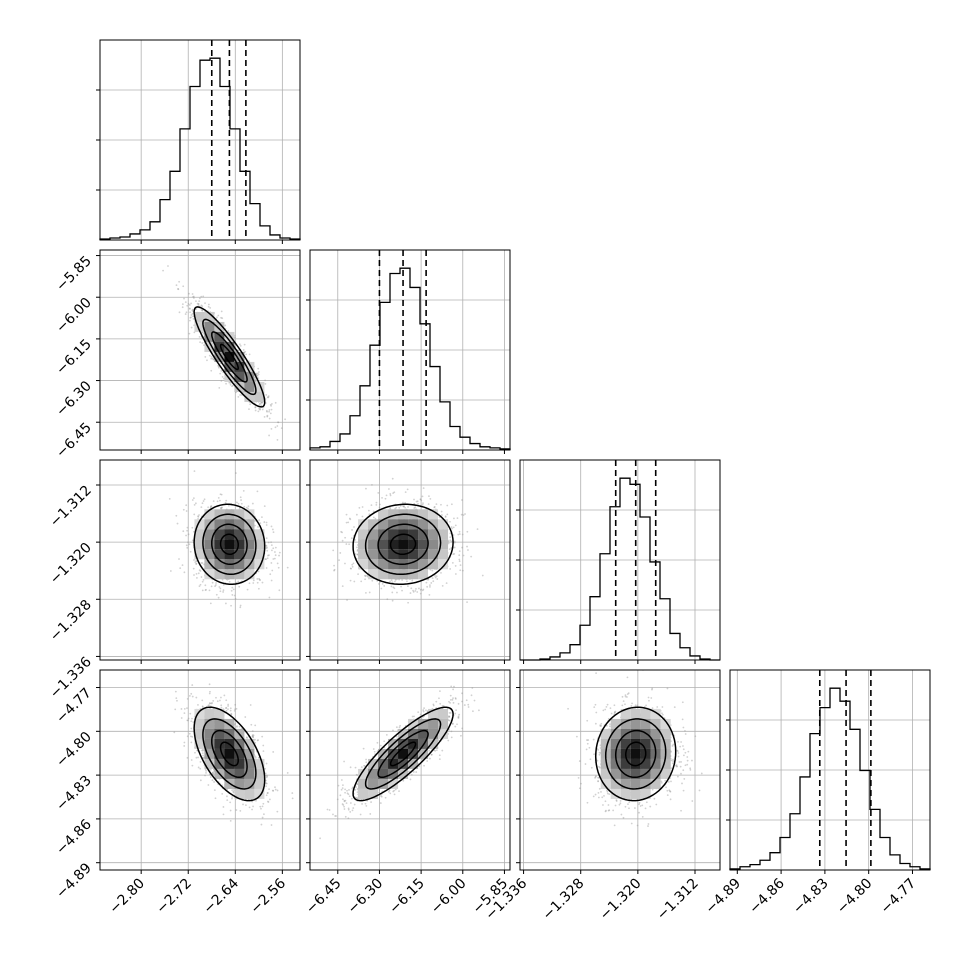 The width and height of the screenshot is (970, 970). I want to click on scatter-panel, so click(198, 771).